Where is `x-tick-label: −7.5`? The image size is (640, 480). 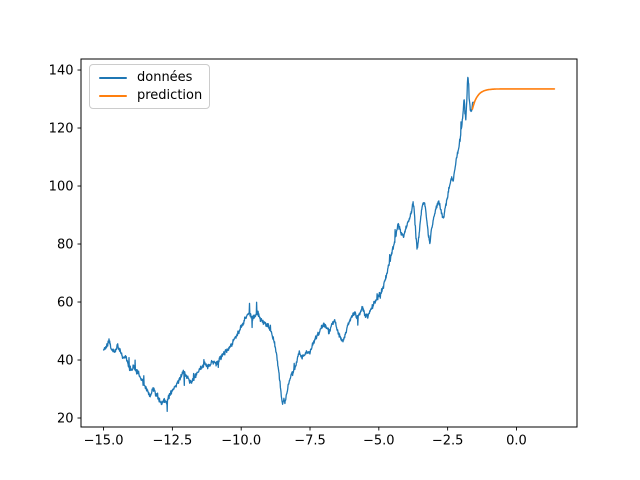 x-tick-label: −7.5 is located at coordinates (310, 441).